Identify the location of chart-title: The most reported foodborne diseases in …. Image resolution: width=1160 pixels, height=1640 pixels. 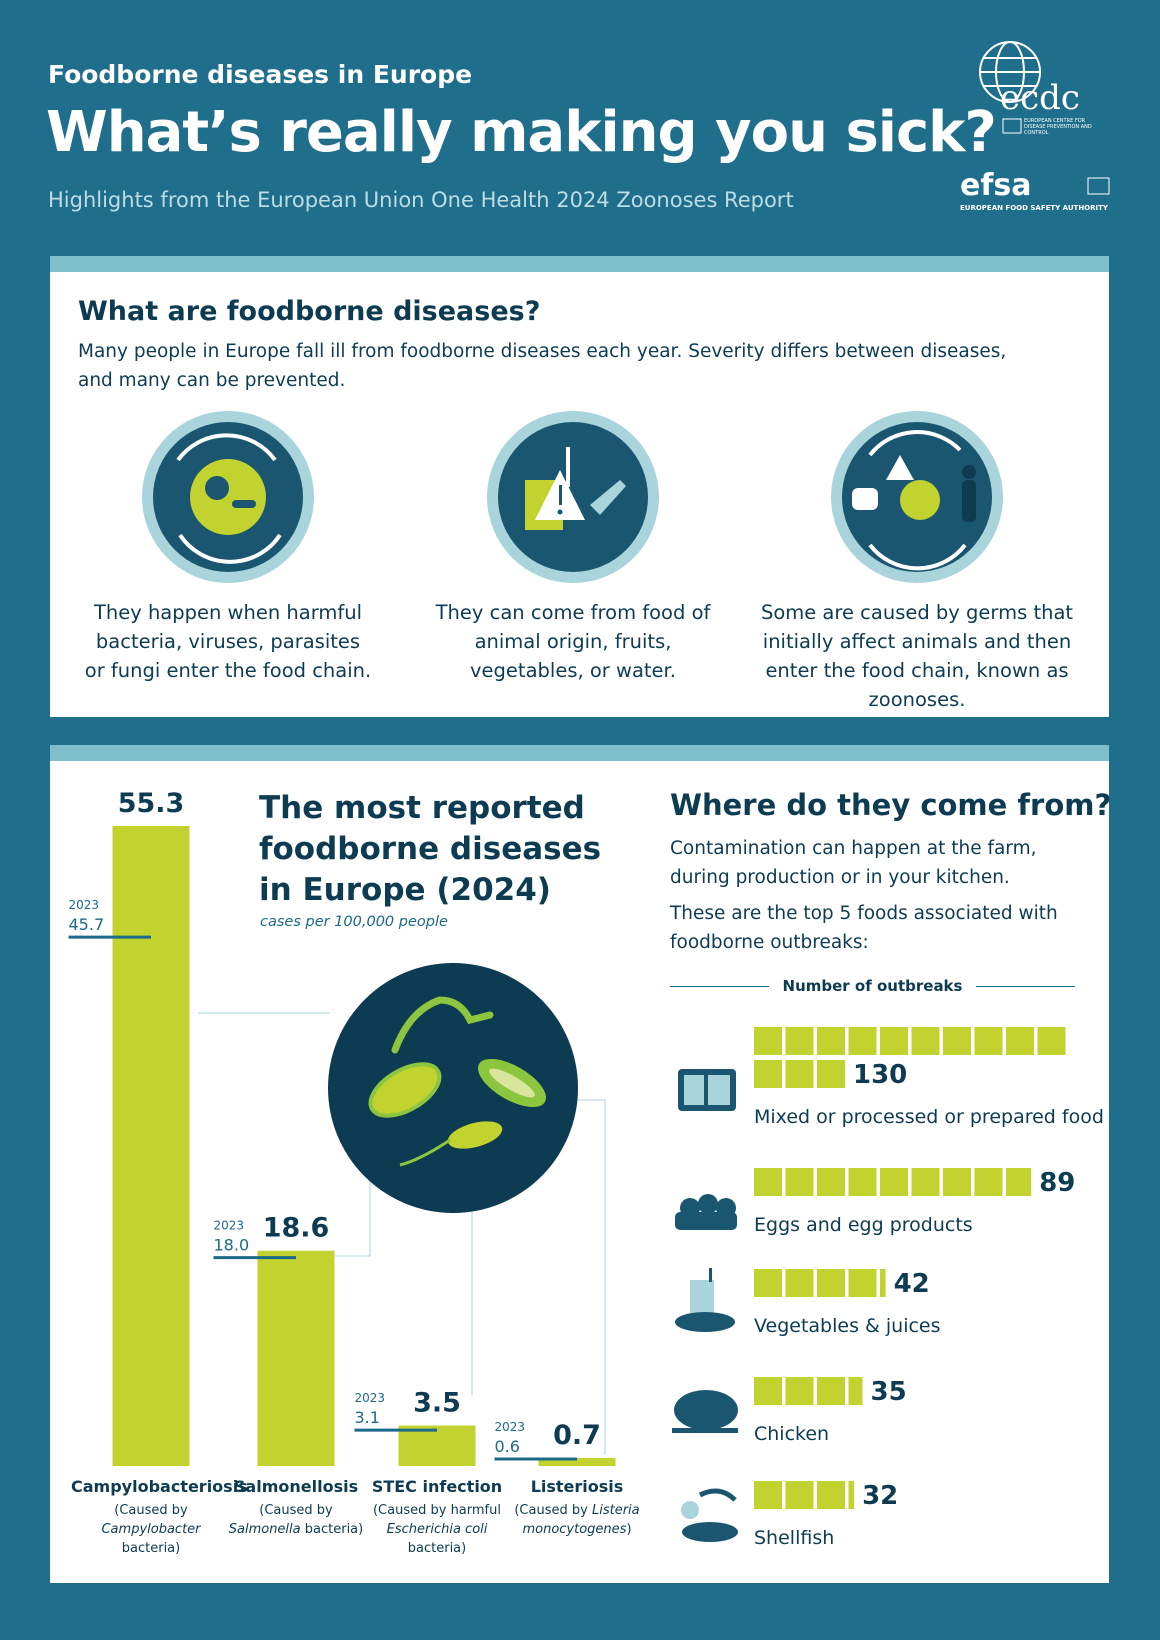
(430, 849).